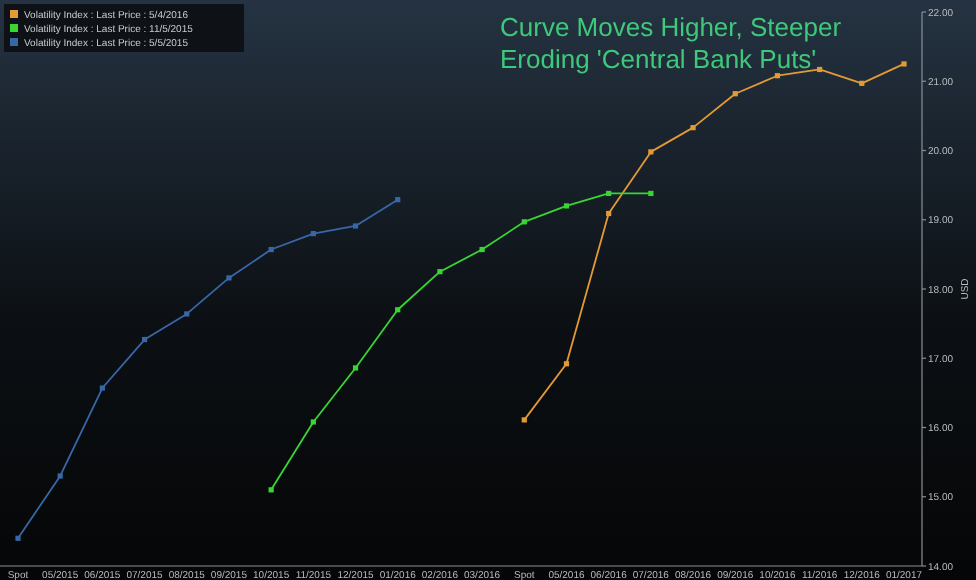 This screenshot has width=976, height=580. What do you see at coordinates (671, 43) in the screenshot?
I see `text: Curve Moves Higher, Steeper Eroding 'Central Bank Puts'` at bounding box center [671, 43].